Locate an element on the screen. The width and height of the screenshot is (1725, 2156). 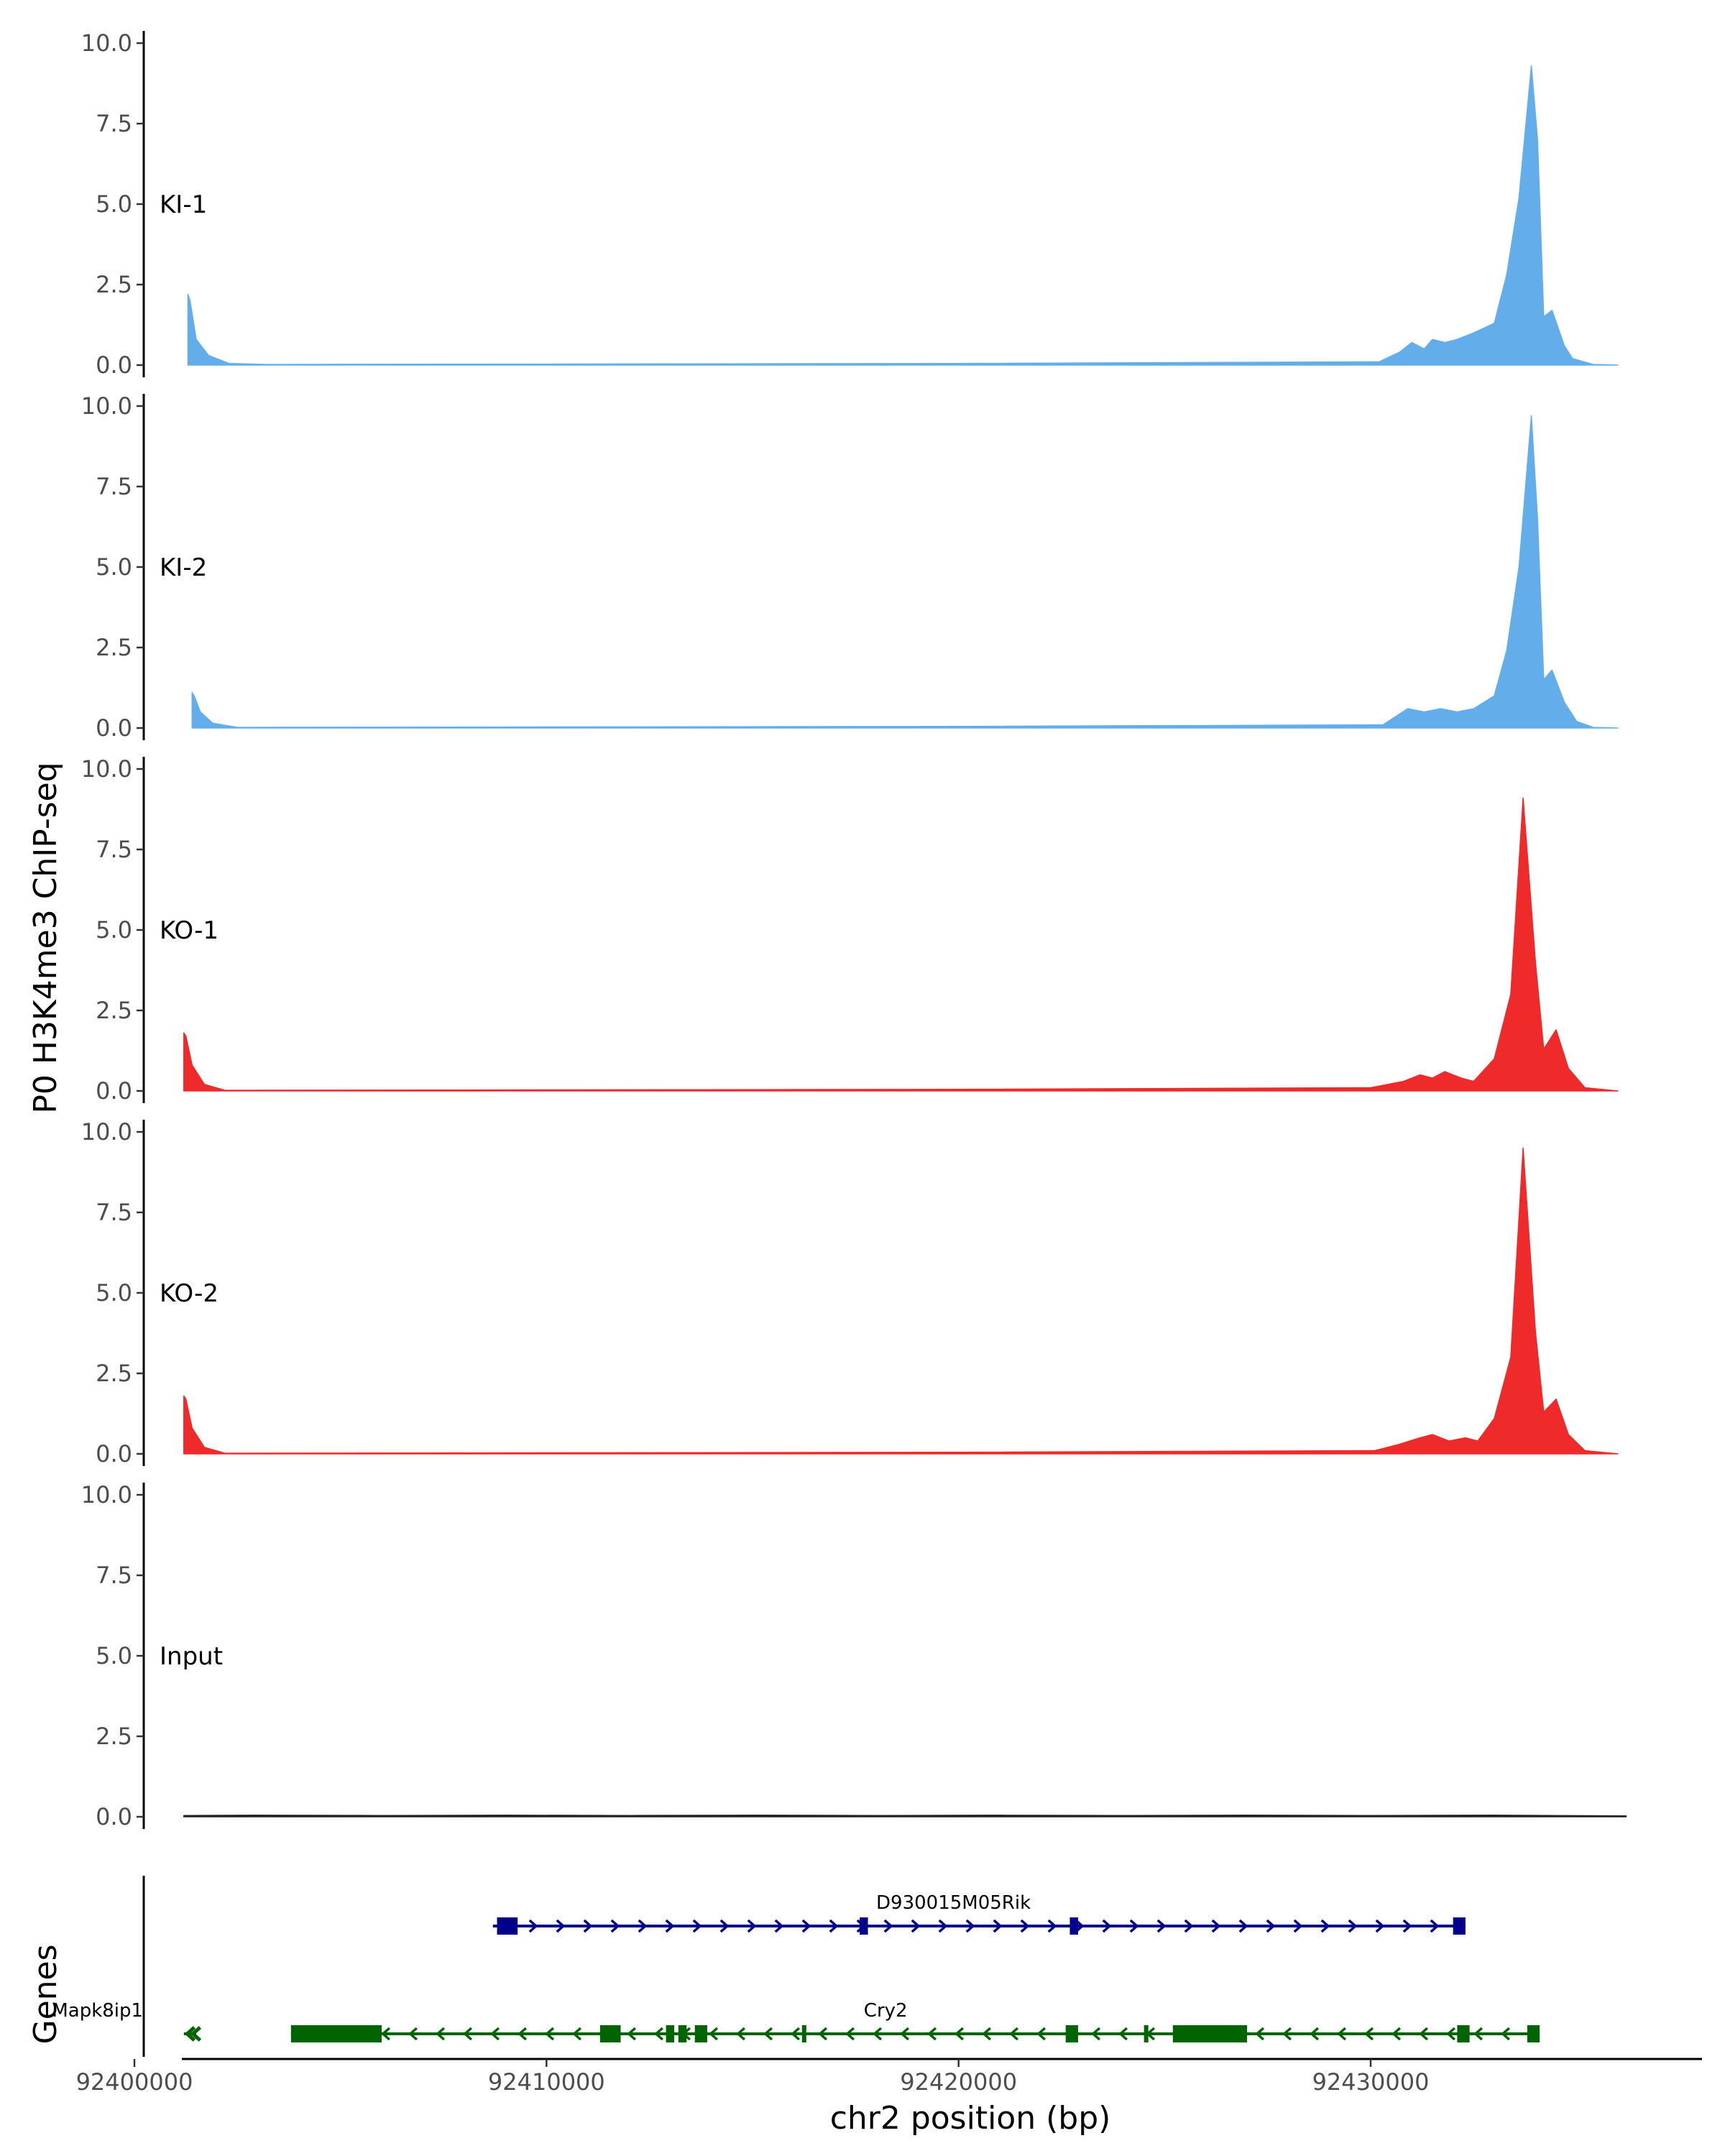
gene-d930015m05rik: D930015M05Rik is located at coordinates (979, 1913).